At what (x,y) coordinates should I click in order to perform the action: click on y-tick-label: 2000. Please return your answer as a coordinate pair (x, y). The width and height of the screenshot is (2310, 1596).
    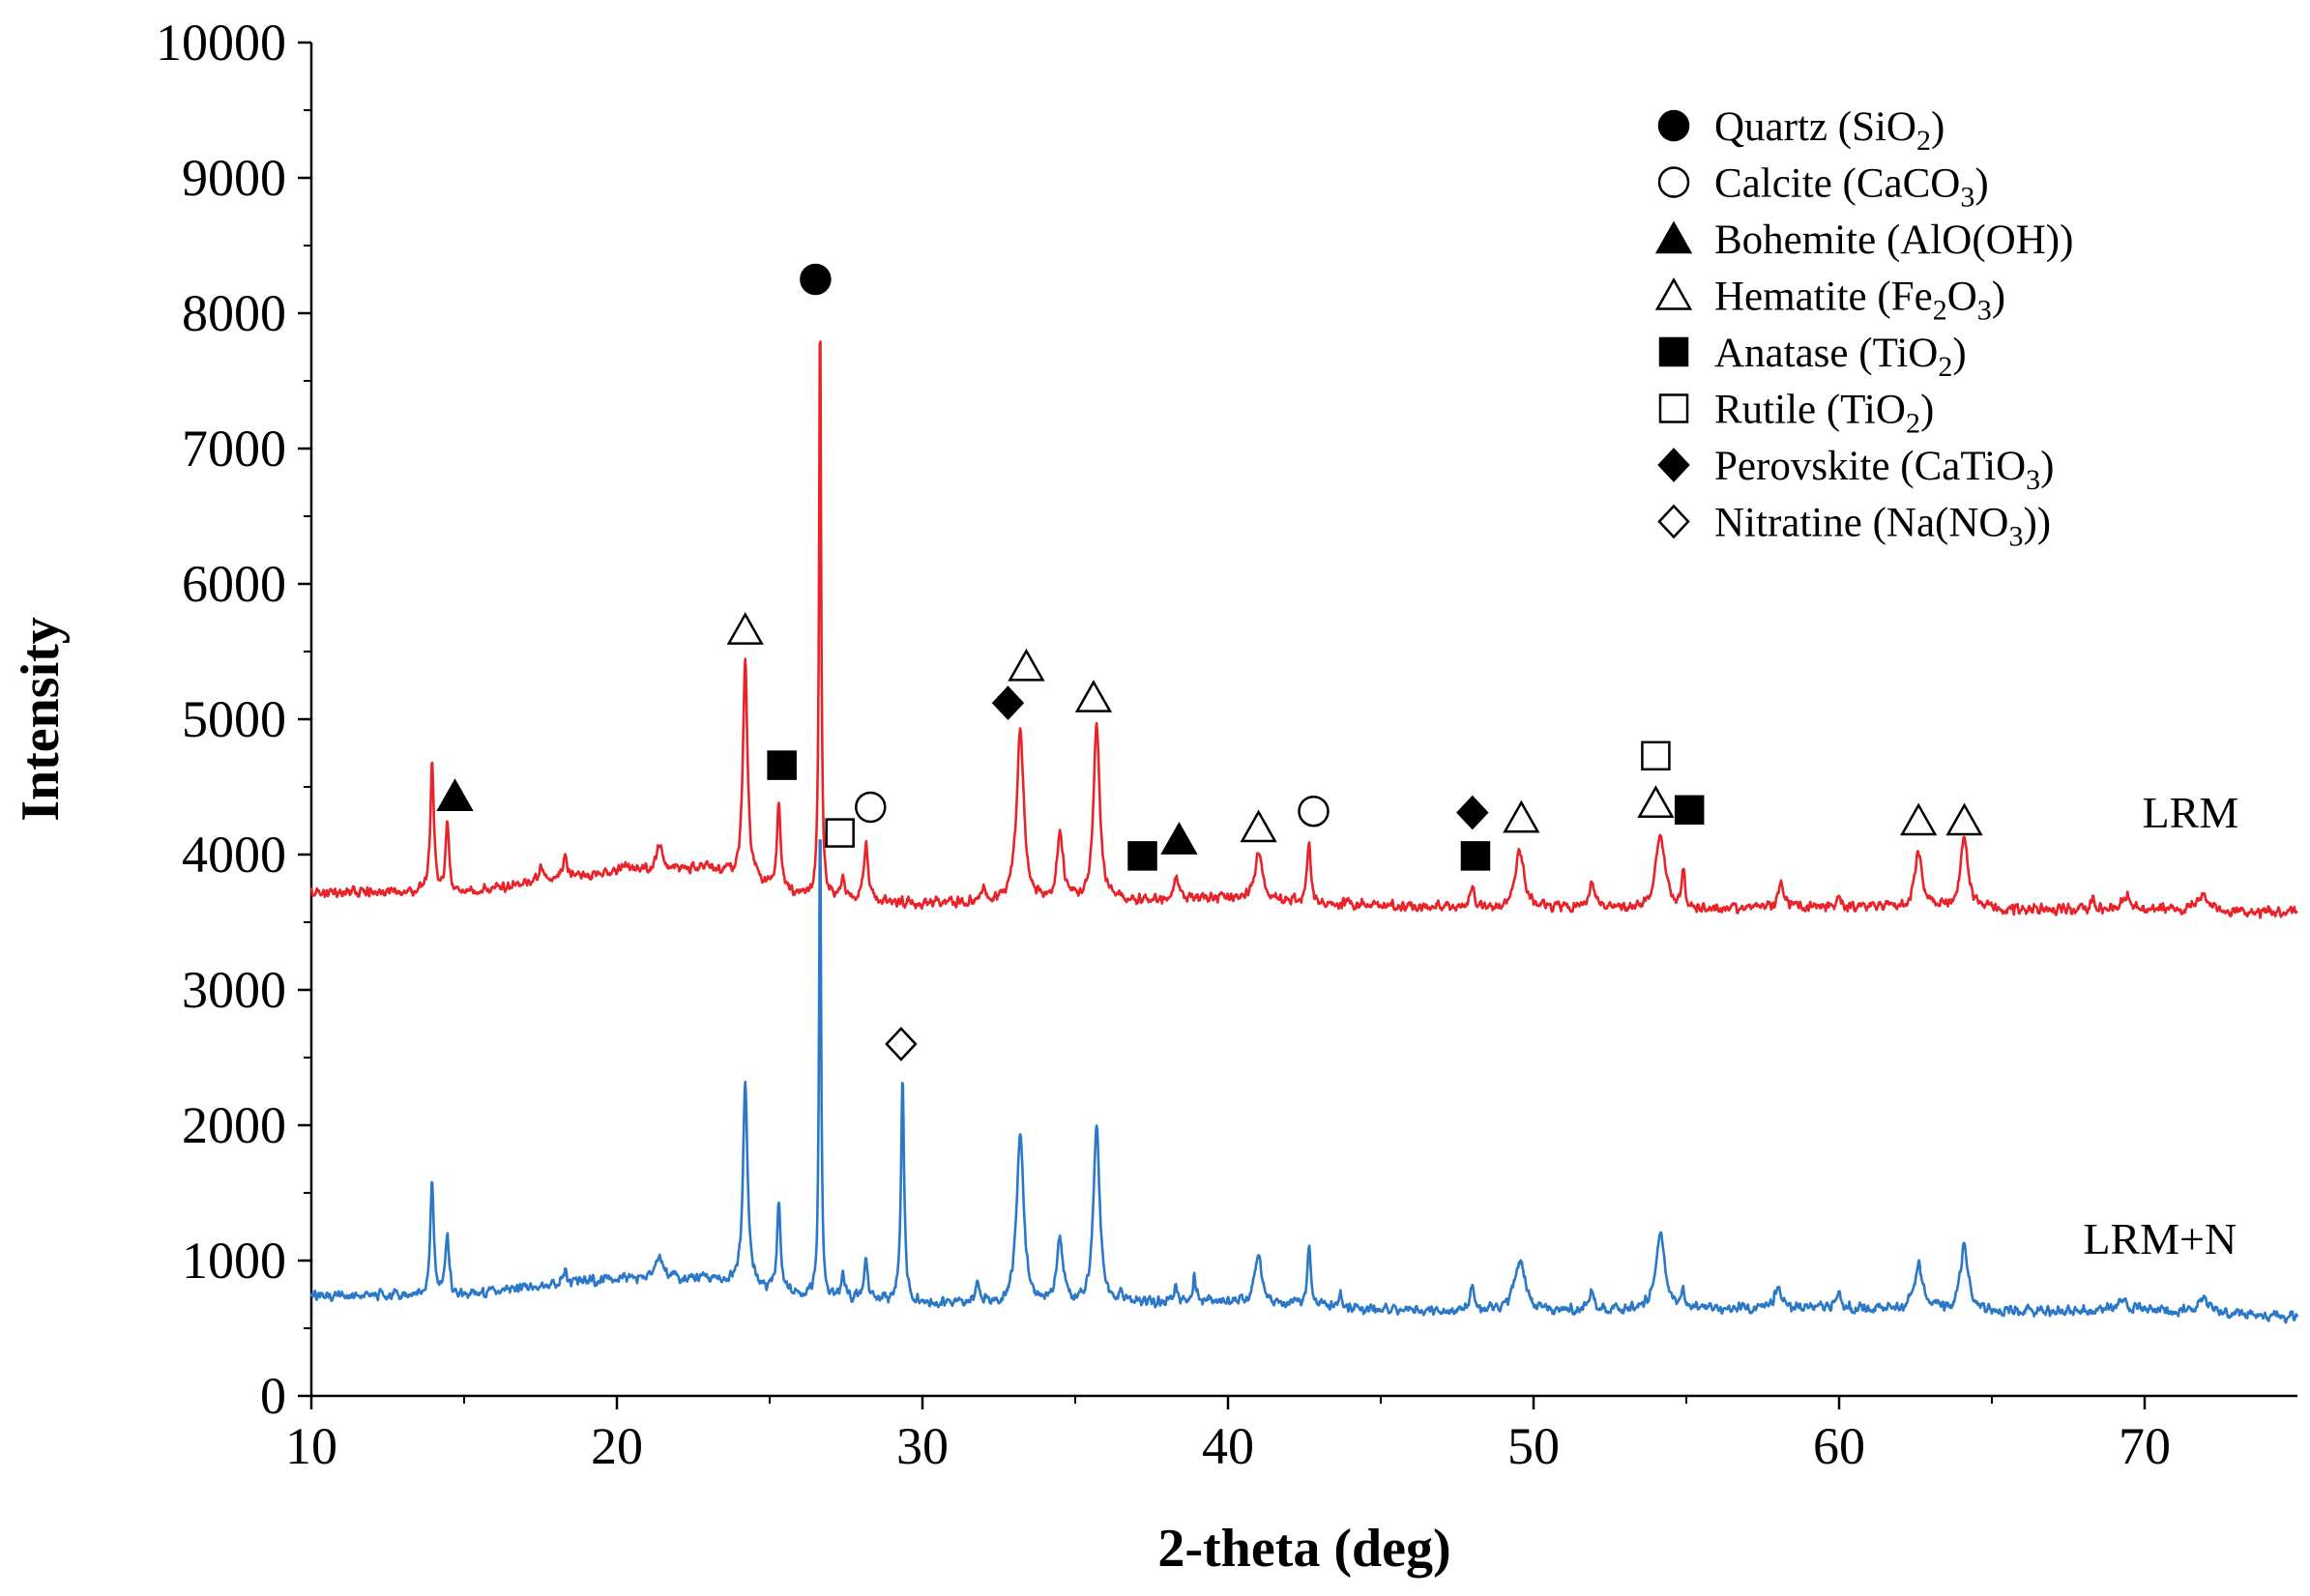
    Looking at the image, I should click on (234, 1125).